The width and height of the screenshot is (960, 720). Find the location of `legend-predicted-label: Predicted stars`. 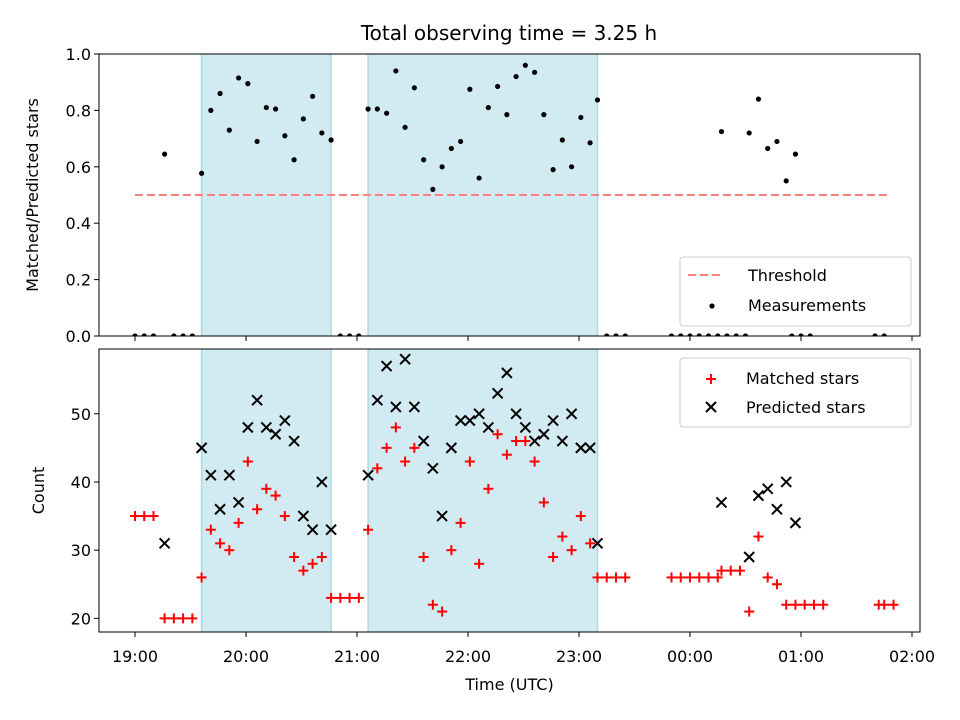

legend-predicted-label: Predicted stars is located at coordinates (806, 407).